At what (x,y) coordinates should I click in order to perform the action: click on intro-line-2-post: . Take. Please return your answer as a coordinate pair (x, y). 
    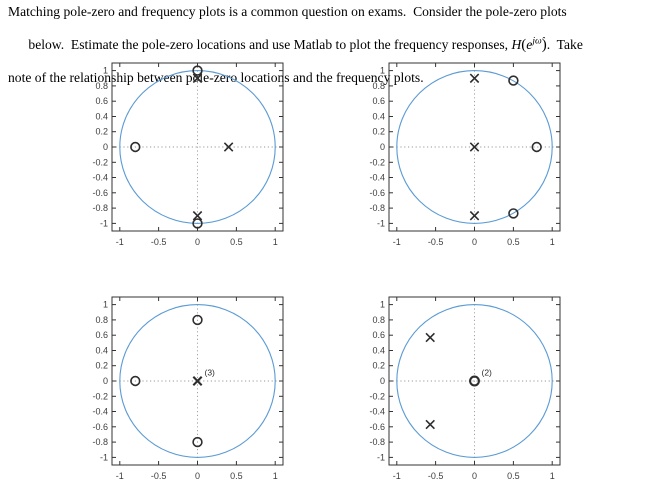
    Looking at the image, I should click on (564, 44).